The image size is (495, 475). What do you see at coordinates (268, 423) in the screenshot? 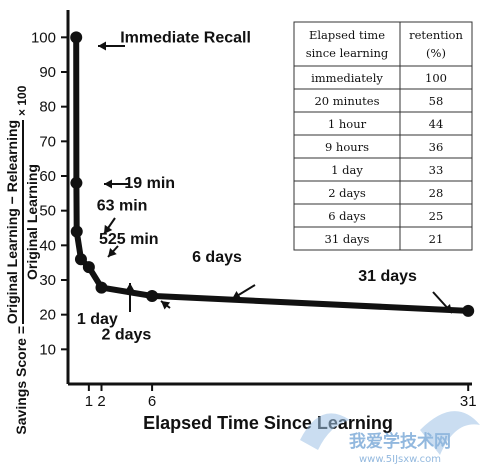
I see `x-axis-label: Elapsed Time Since Learning` at bounding box center [268, 423].